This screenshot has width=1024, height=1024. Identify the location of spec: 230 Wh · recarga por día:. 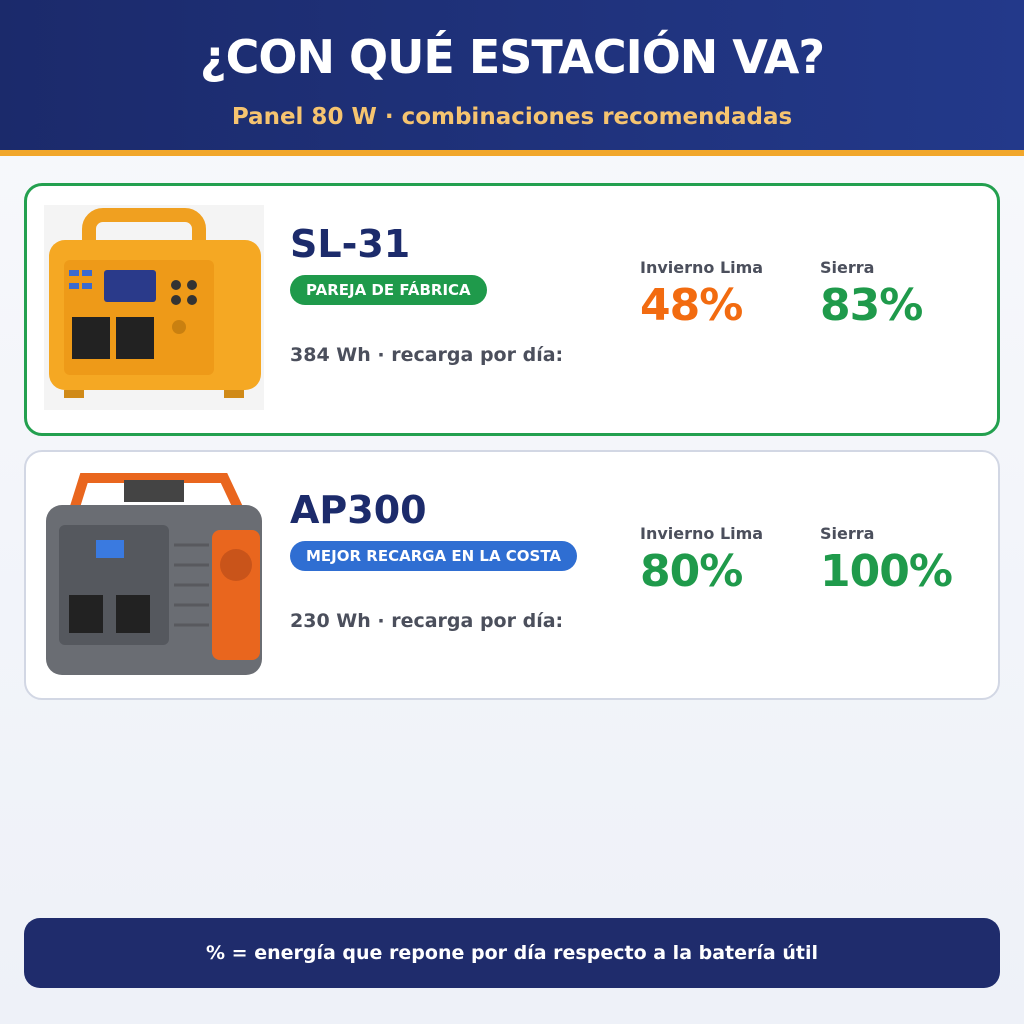
(427, 621).